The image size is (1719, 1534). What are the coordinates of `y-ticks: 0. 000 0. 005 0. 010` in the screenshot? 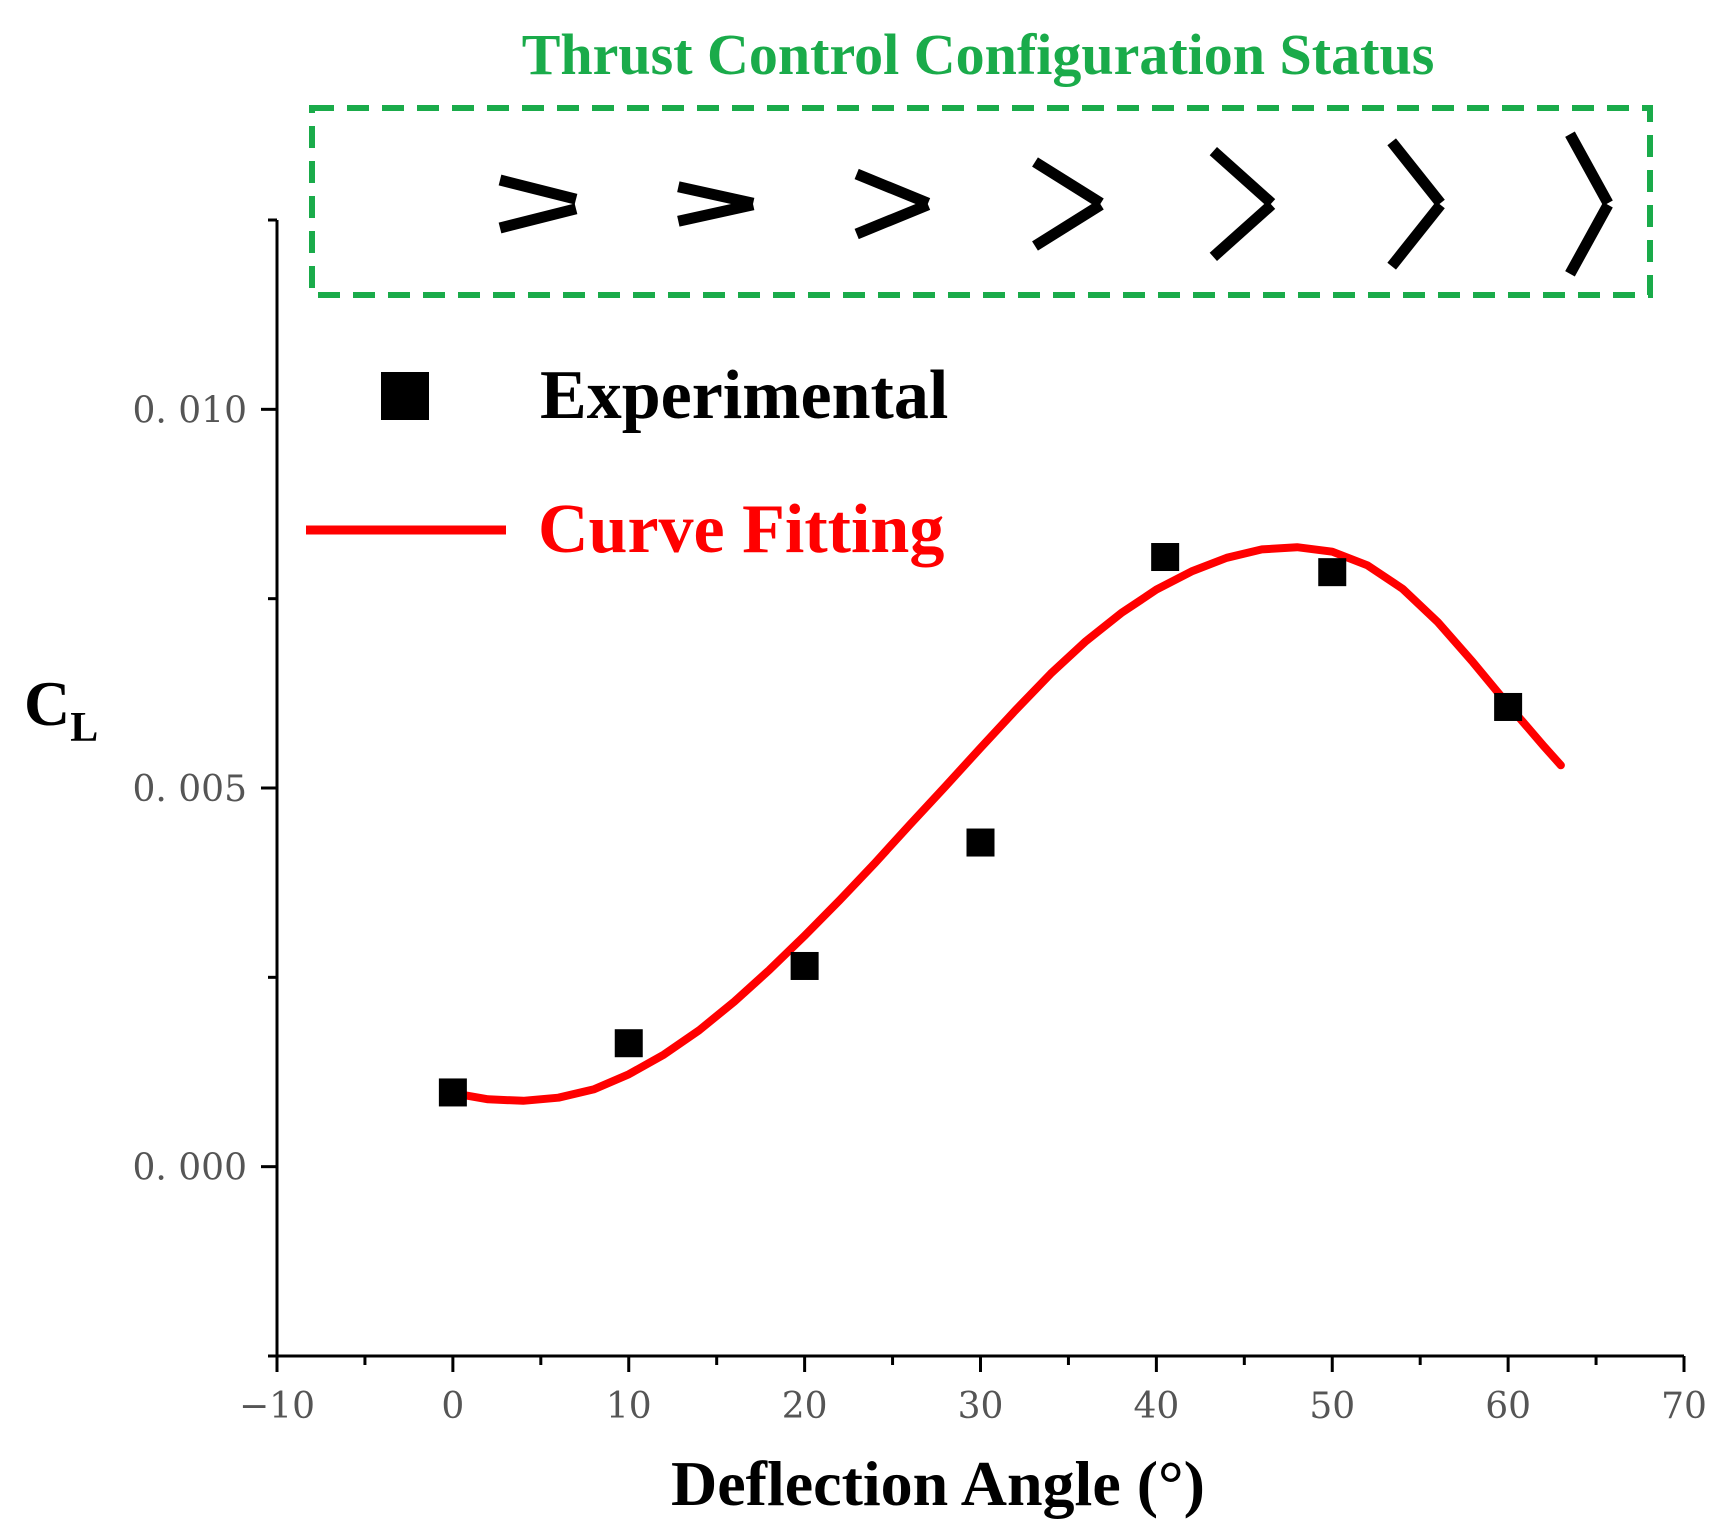 It's located at (204, 788).